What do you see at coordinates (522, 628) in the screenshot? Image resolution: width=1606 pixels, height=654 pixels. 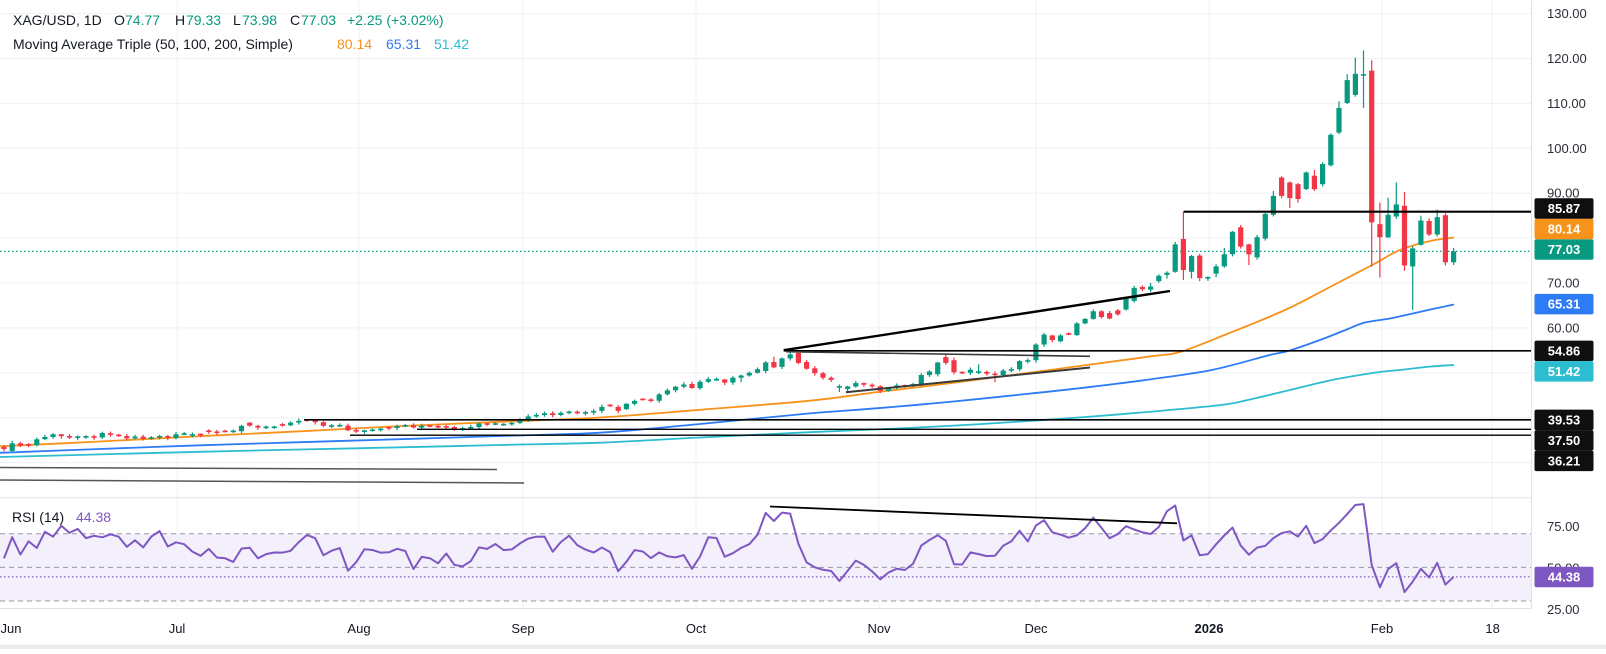 I see `svg-text: Sep` at bounding box center [522, 628].